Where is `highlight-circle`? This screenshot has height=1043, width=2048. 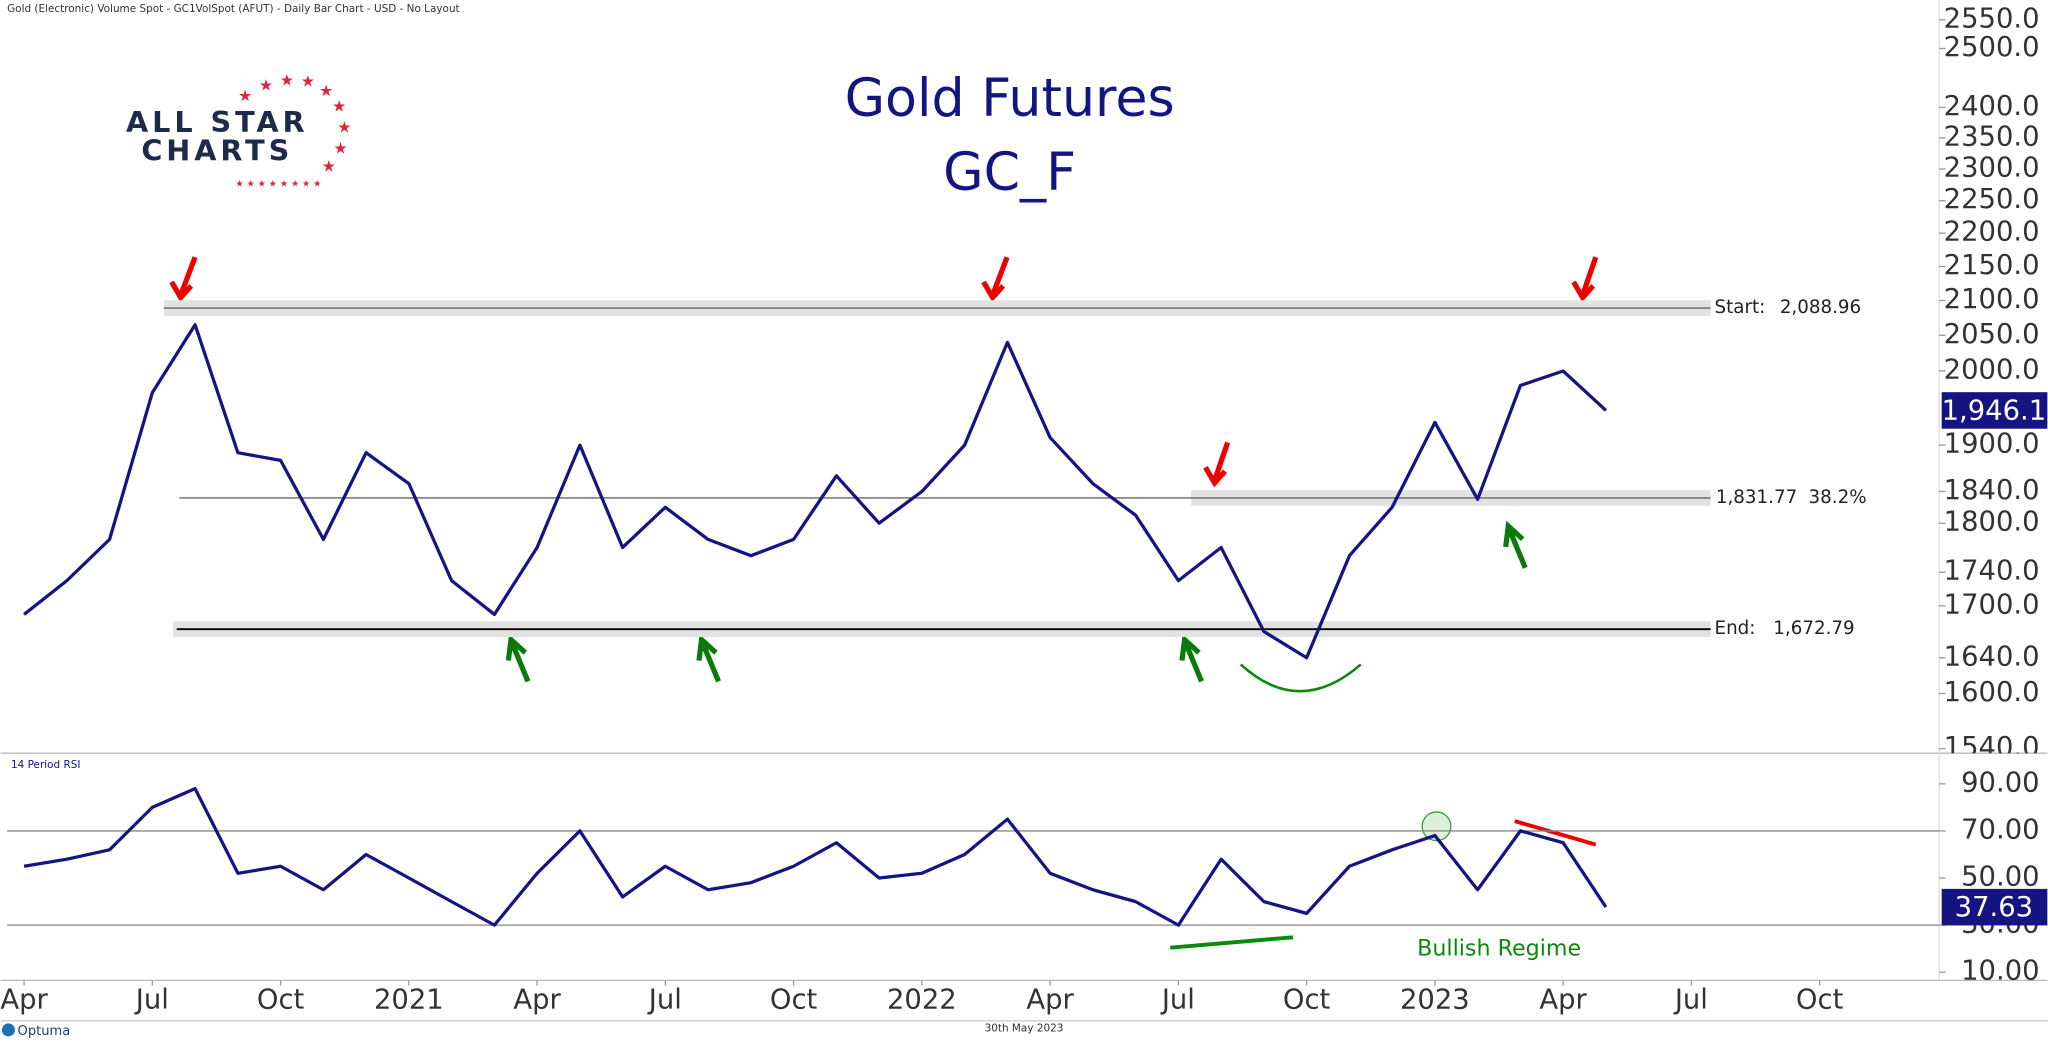
highlight-circle is located at coordinates (1436, 826).